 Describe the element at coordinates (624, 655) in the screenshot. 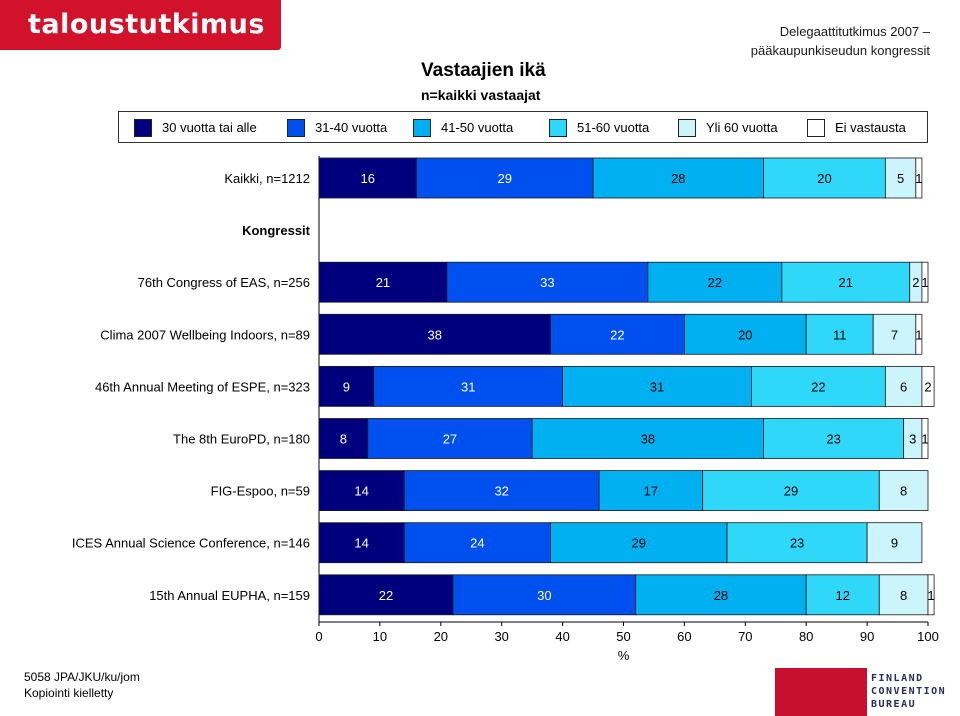

I see `x-axis-label: %` at that location.